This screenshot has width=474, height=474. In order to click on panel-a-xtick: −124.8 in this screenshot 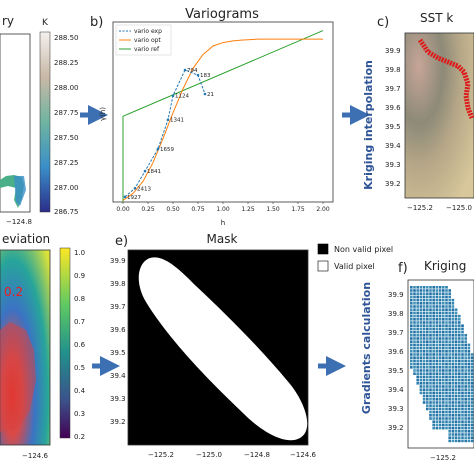, I will do `click(19, 222)`.